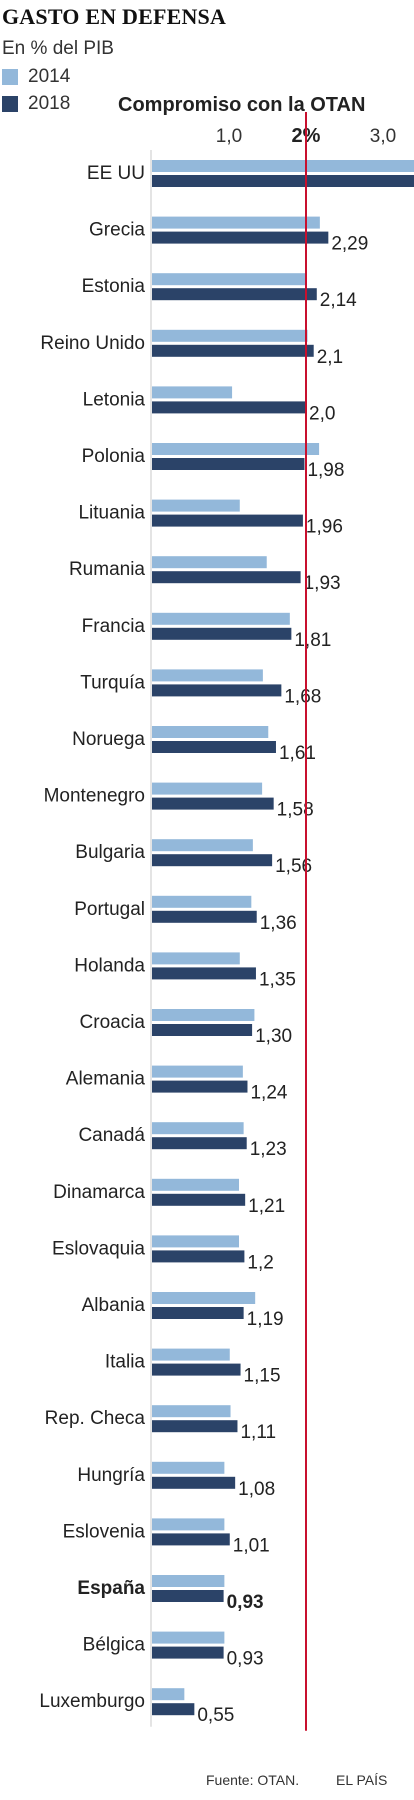 This screenshot has height=1800, width=414. I want to click on value-label-2018: 1,30, so click(273, 1036).